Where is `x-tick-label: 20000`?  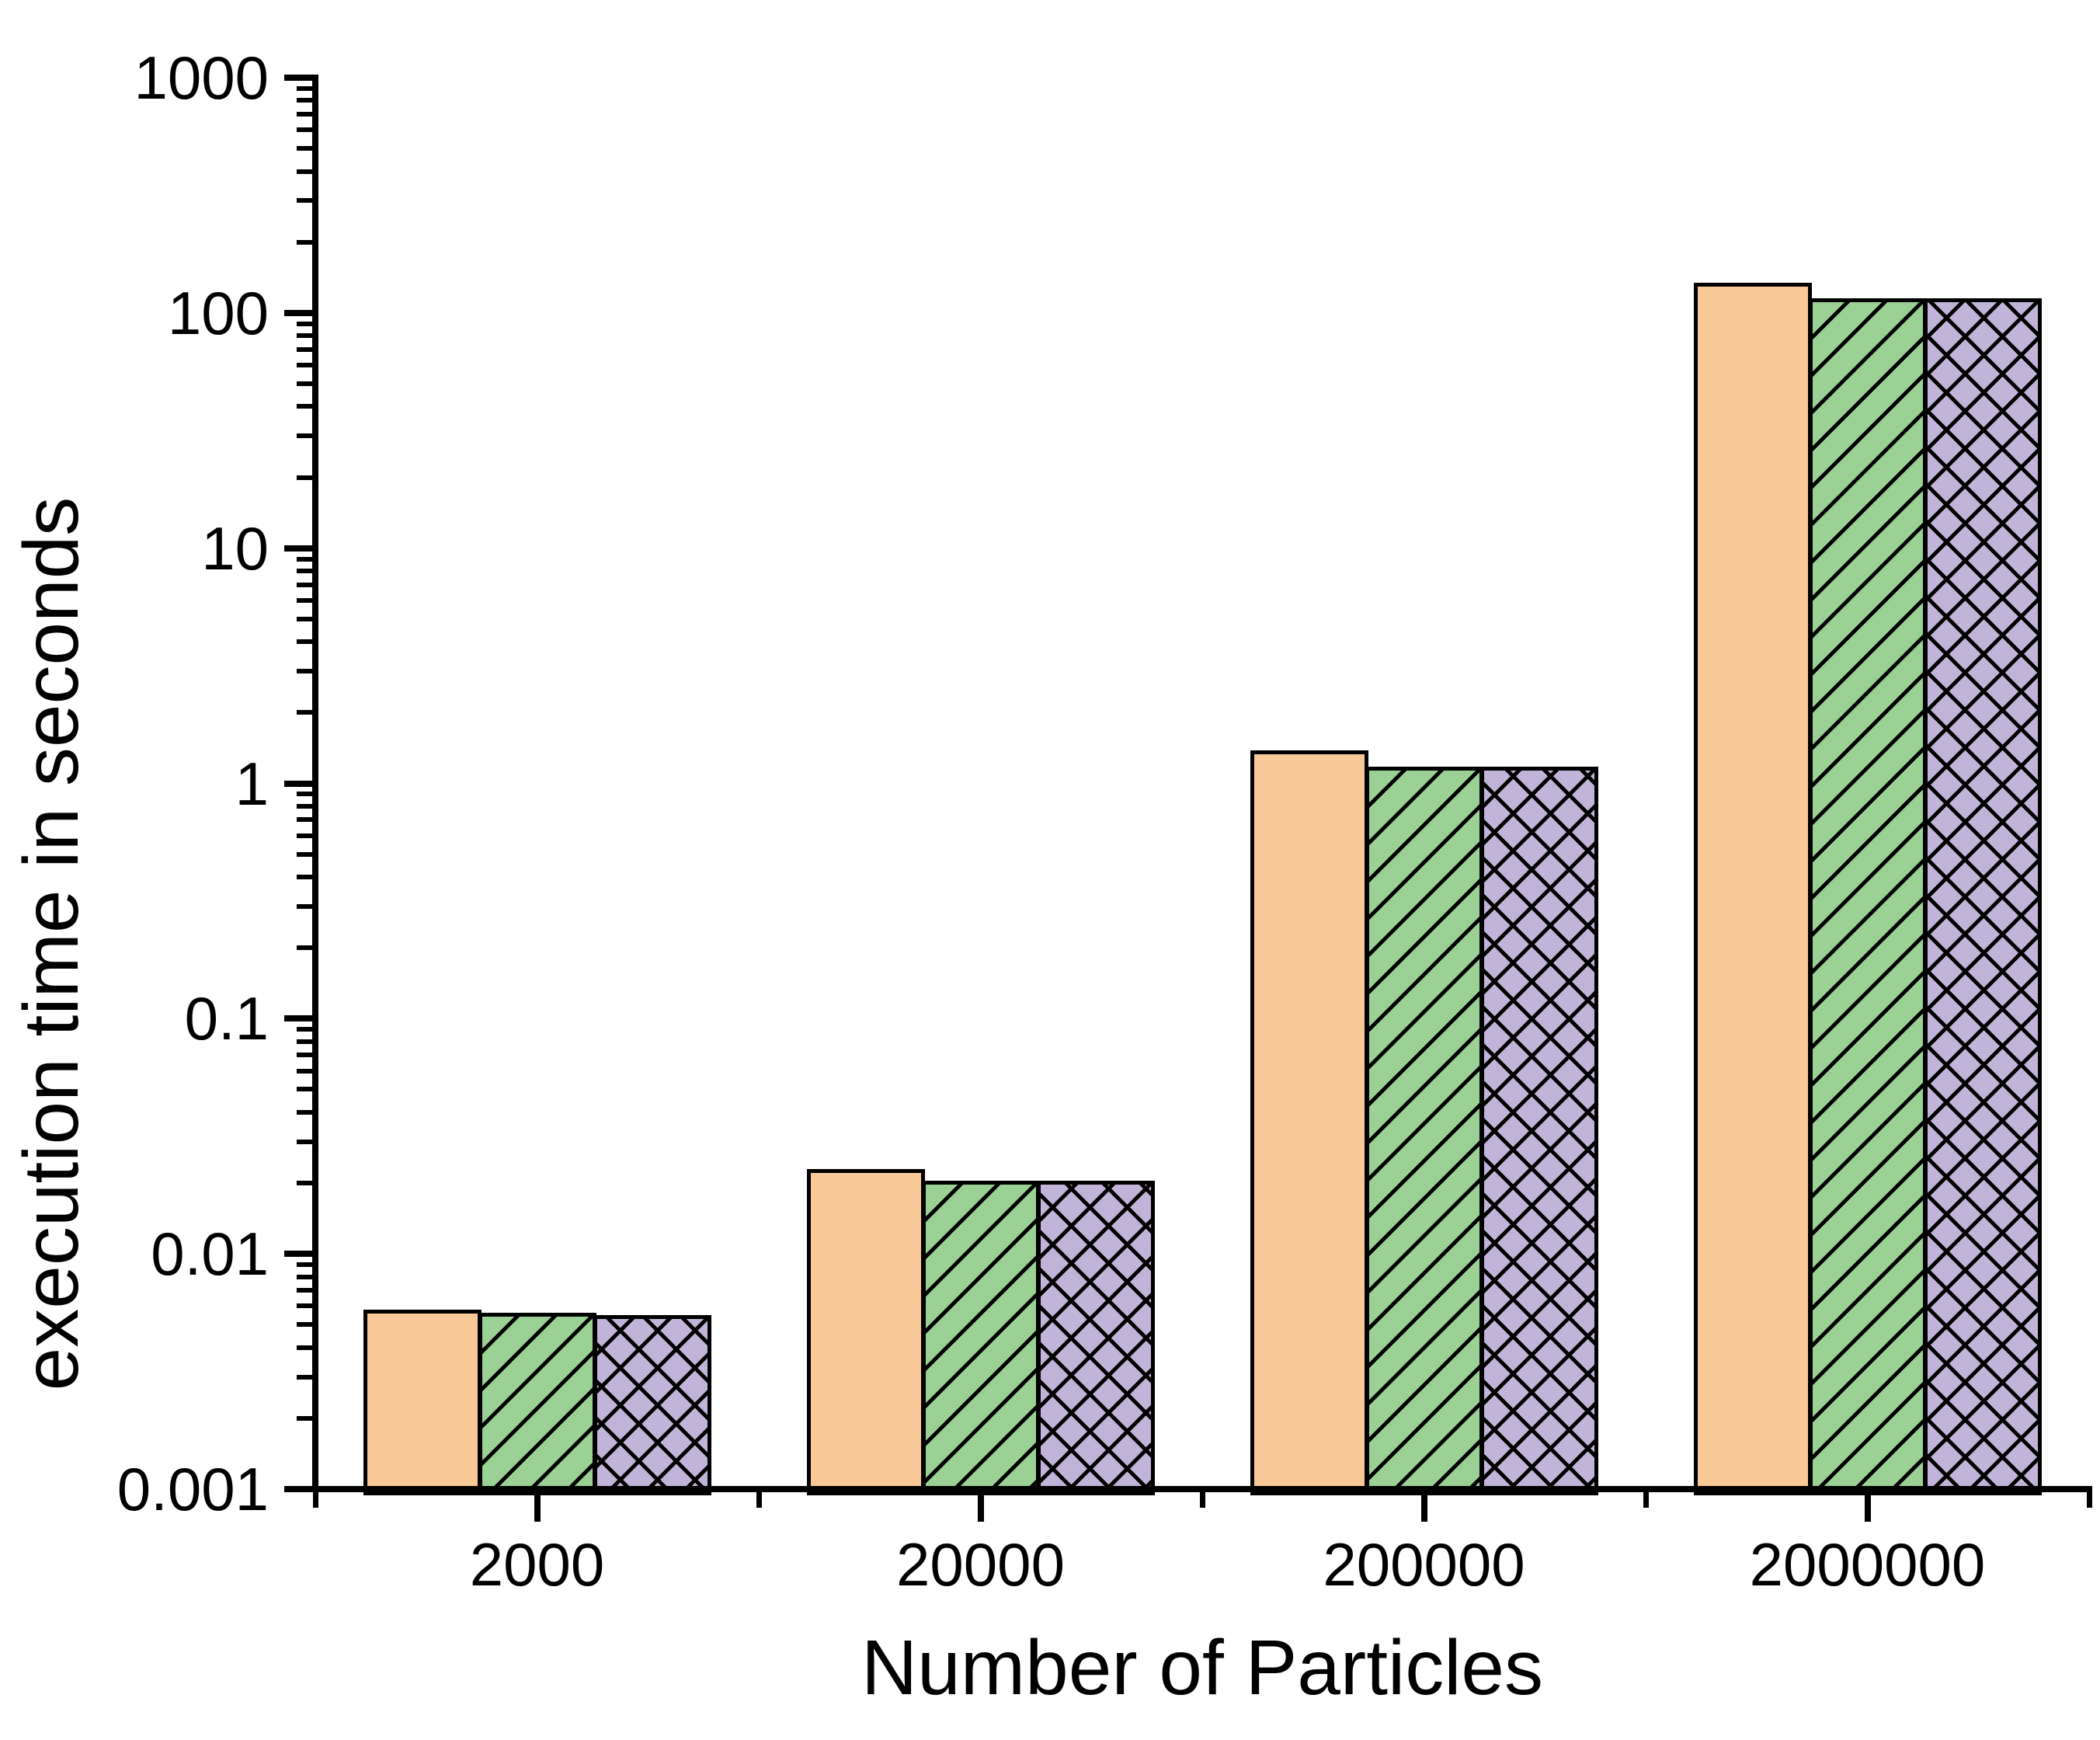
x-tick-label: 20000 is located at coordinates (981, 1564).